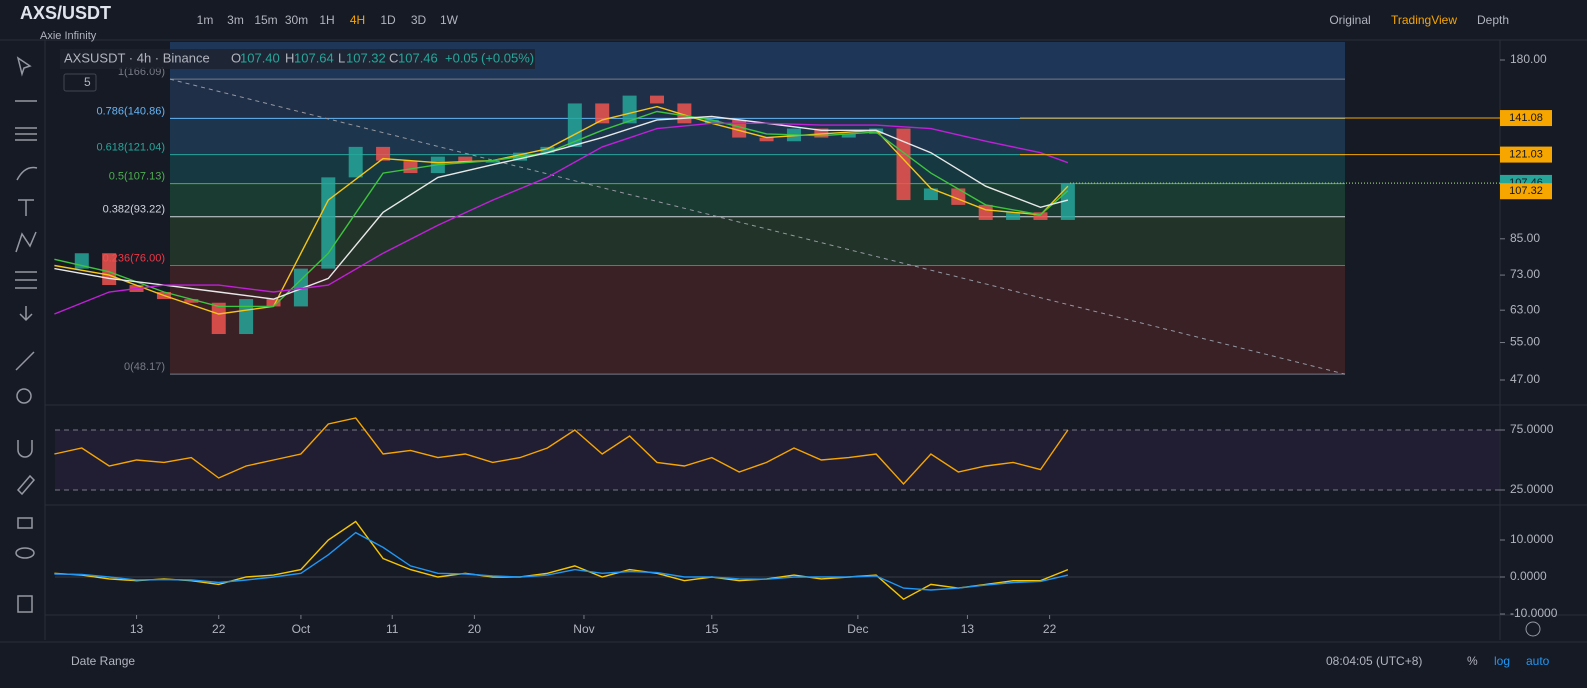 This screenshot has width=1587, height=688. What do you see at coordinates (1525, 342) in the screenshot?
I see `y-tick-label: 55.00` at bounding box center [1525, 342].